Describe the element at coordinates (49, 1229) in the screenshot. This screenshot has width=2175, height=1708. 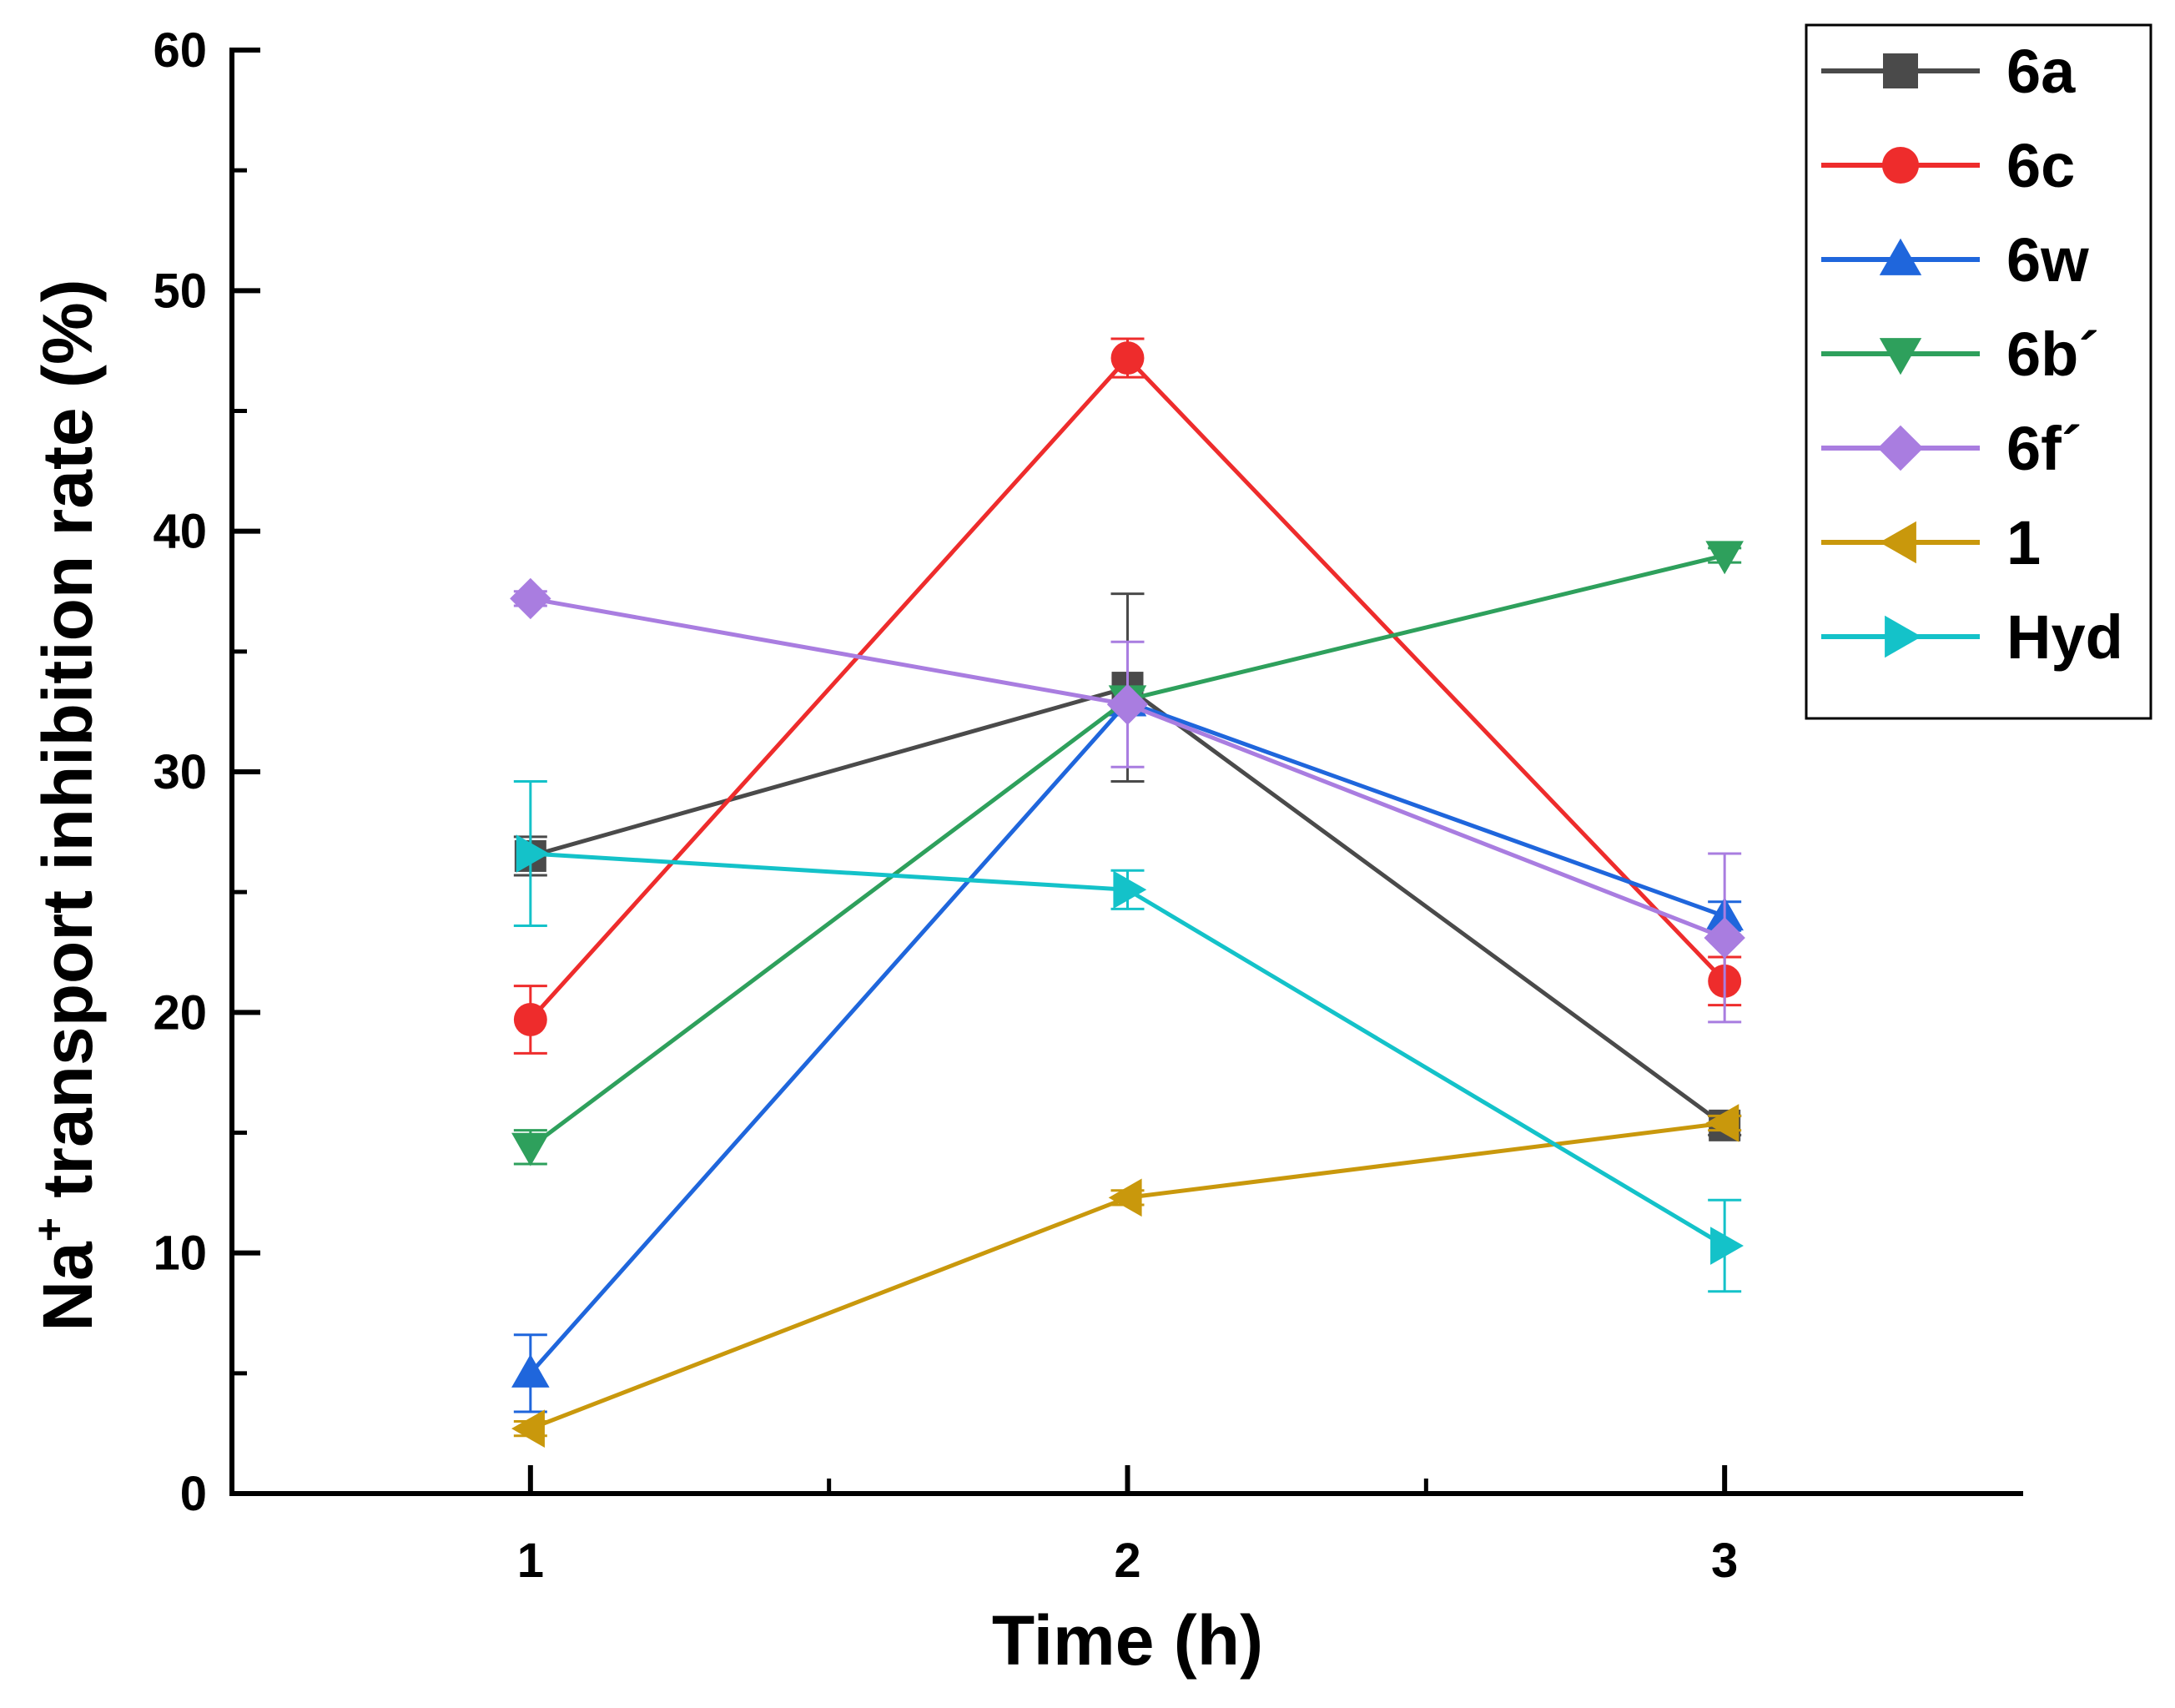
I see `y-axis-title-superscript: +` at that location.